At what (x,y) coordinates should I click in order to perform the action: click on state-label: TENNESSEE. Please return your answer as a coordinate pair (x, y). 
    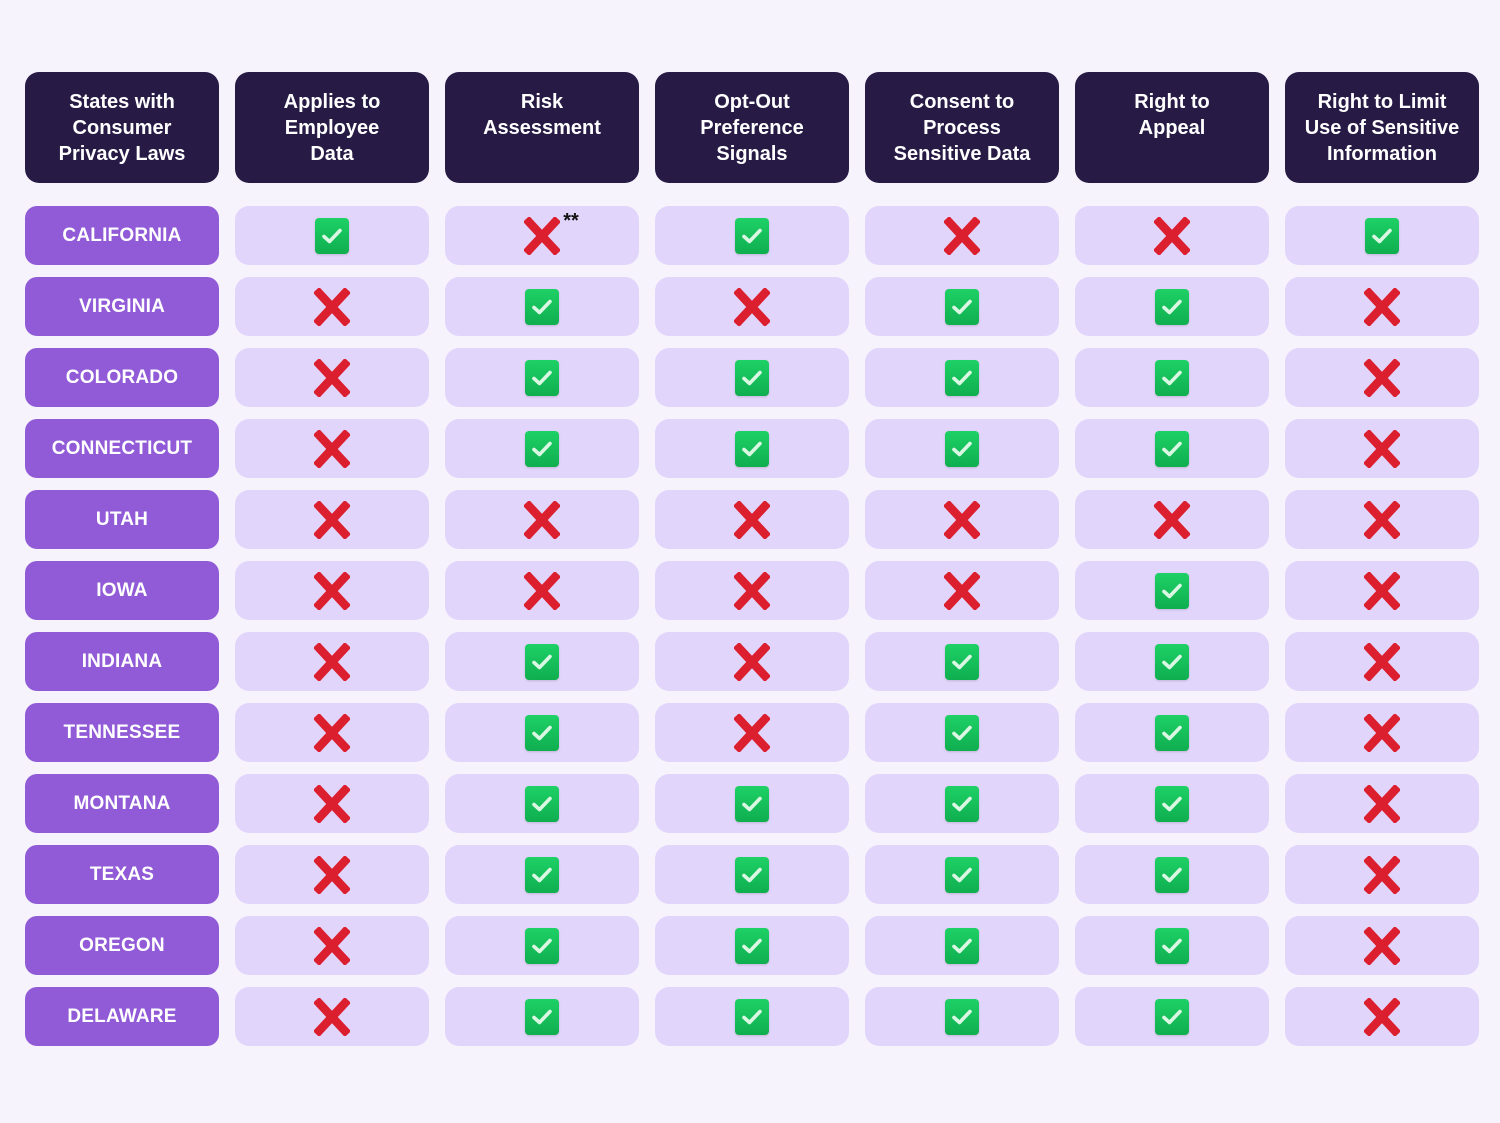
    Looking at the image, I should click on (122, 732).